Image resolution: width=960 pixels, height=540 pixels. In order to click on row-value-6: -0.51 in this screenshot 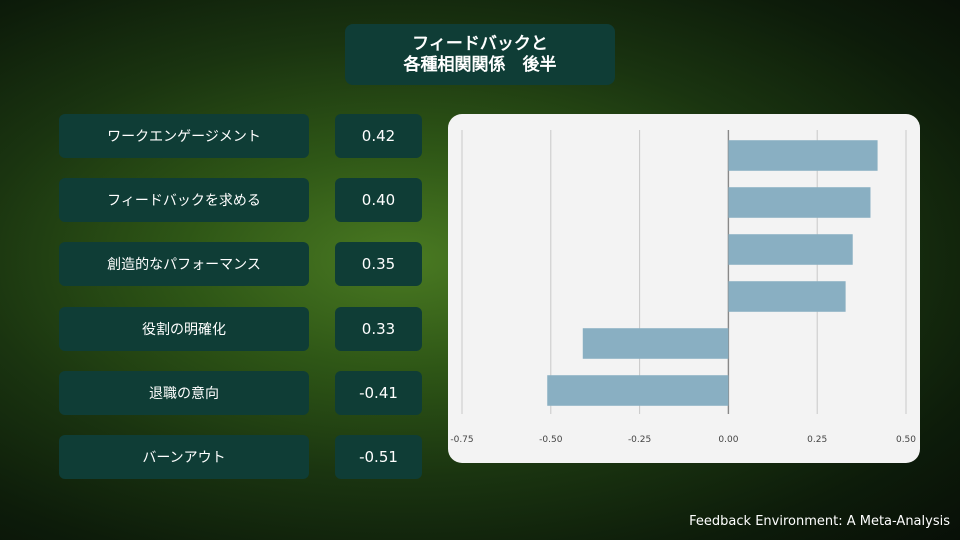, I will do `click(378, 457)`.